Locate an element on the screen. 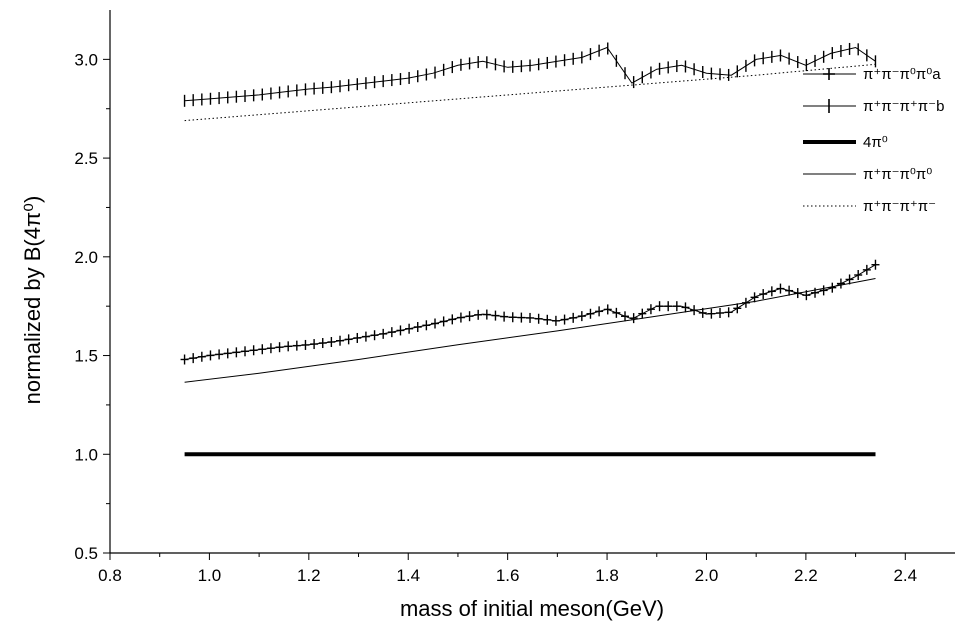 The height and width of the screenshot is (633, 965). legend-item-d: π⁺π⁻π⁰π⁰ is located at coordinates (867, 174).